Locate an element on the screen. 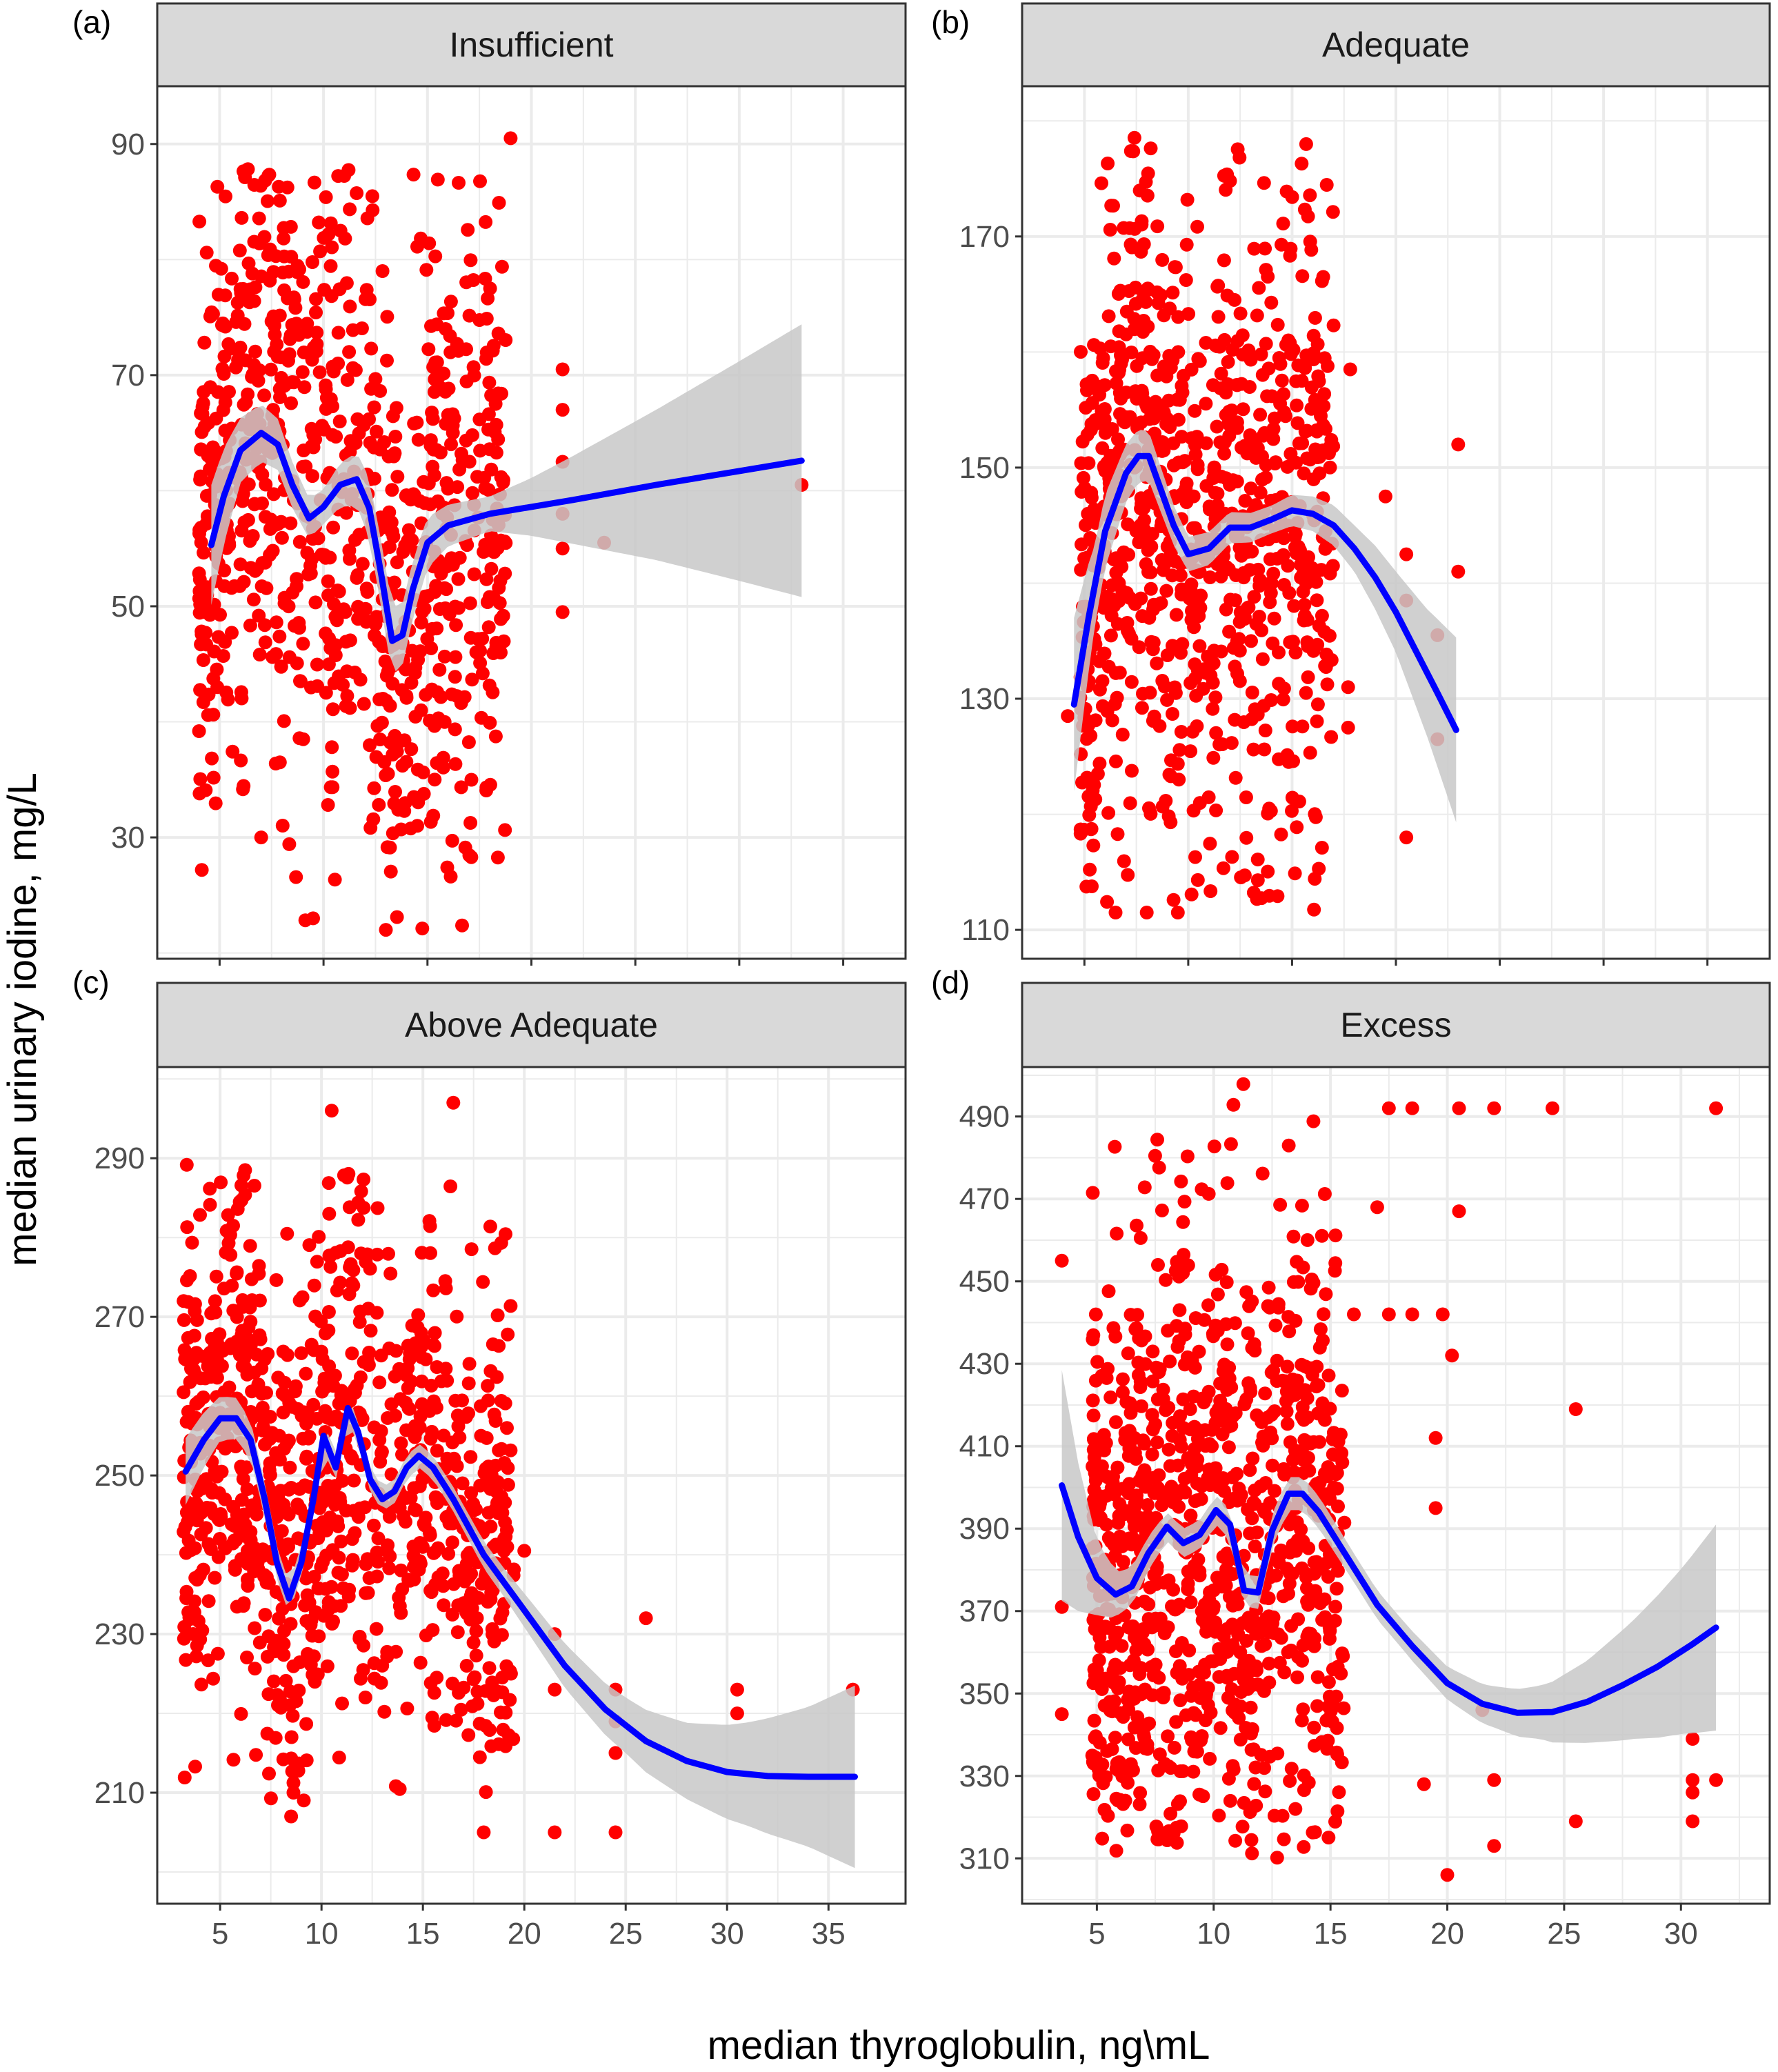 Image resolution: width=1778 pixels, height=2072 pixels. scatter-points is located at coordinates (518, 1468).